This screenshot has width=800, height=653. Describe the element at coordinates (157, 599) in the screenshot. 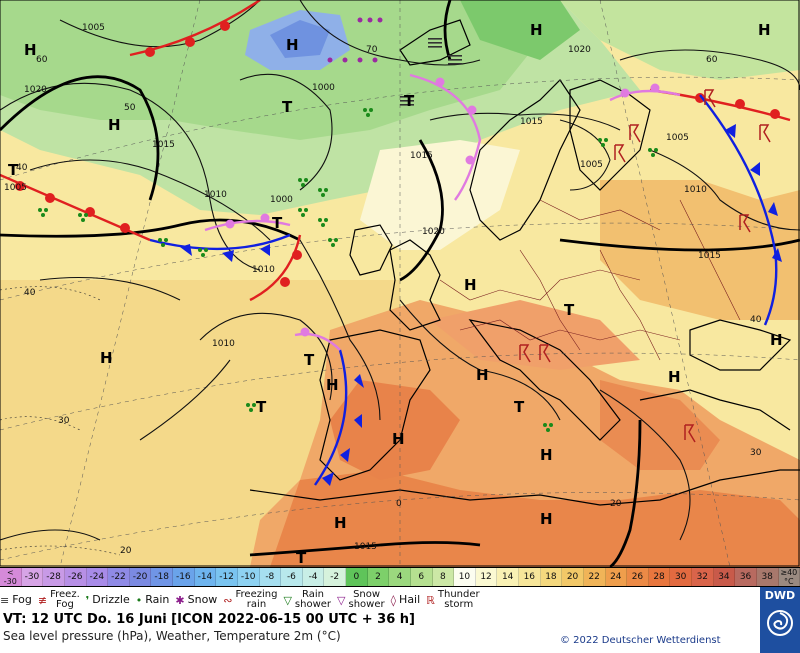

I see `legend-label: Rain` at that location.